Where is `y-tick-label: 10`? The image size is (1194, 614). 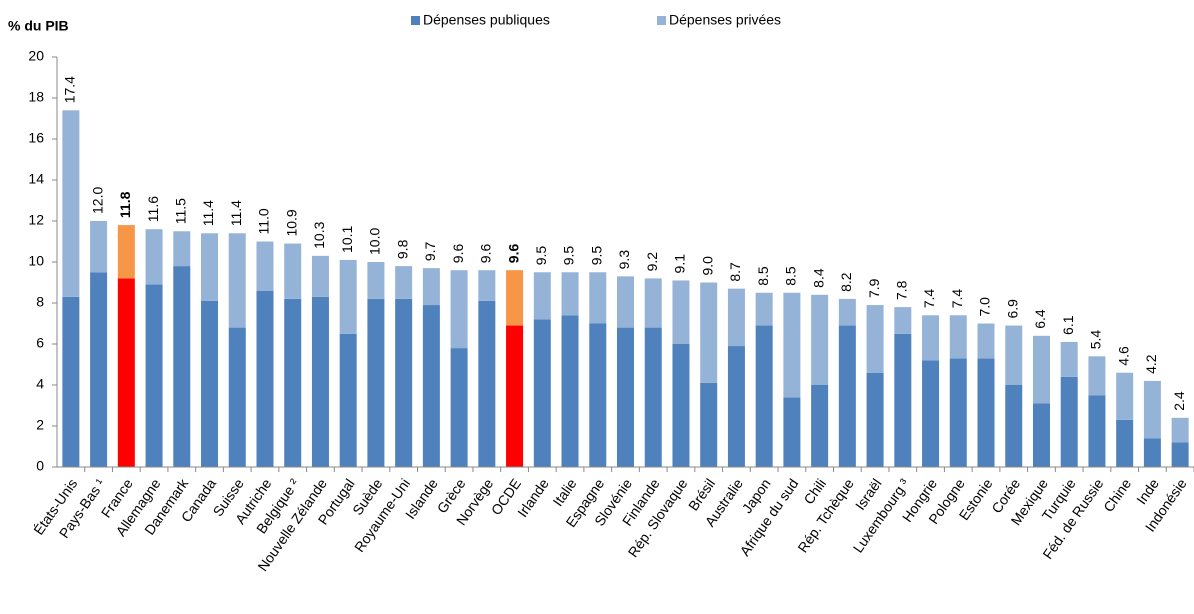
y-tick-label: 10 is located at coordinates (36, 261).